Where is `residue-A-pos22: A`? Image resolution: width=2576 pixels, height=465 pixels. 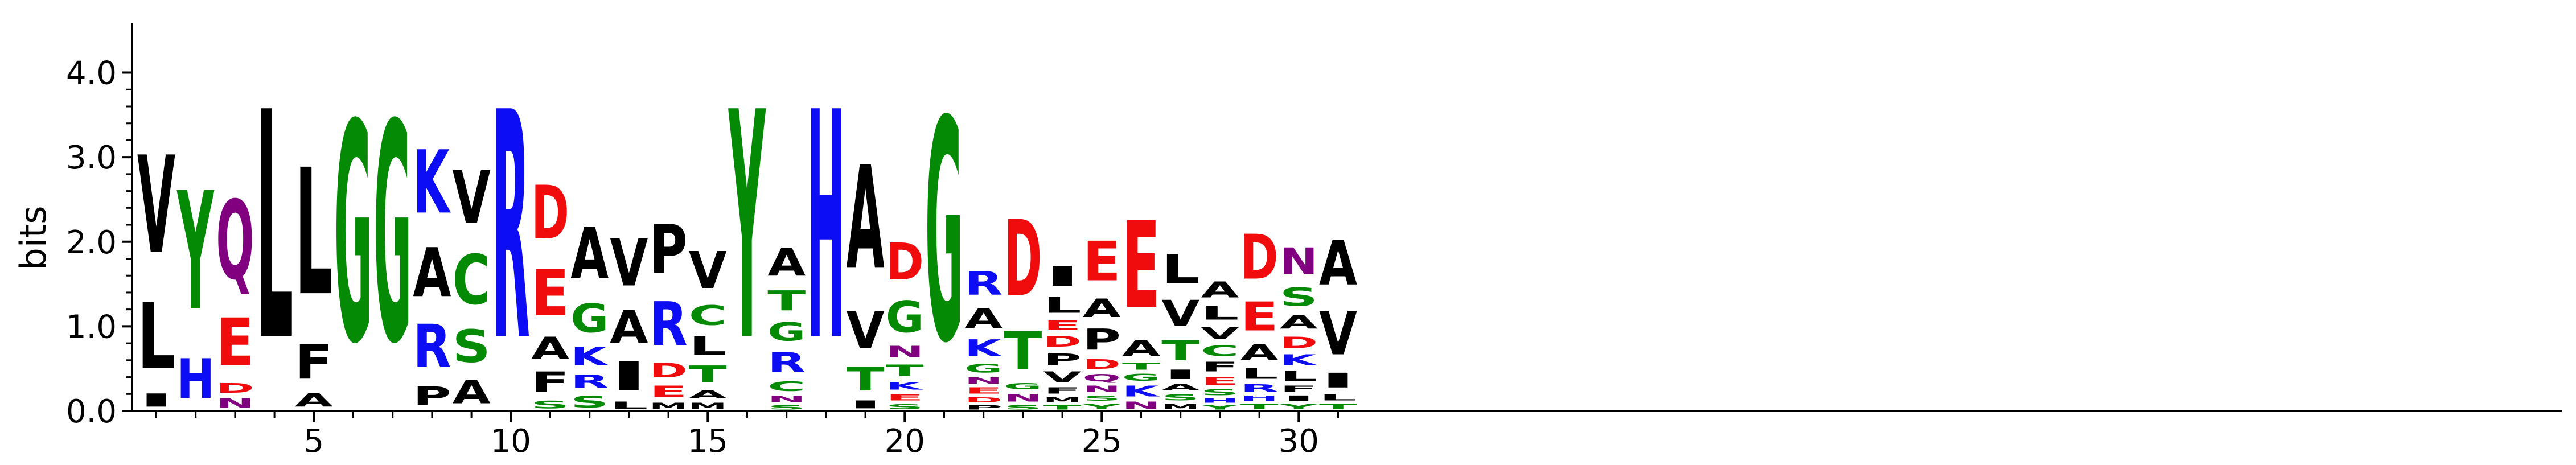
residue-A-pos22: A is located at coordinates (983, 319).